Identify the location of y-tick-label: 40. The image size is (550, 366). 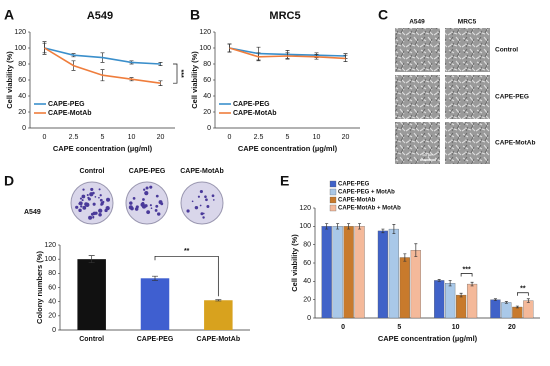
(307, 281).